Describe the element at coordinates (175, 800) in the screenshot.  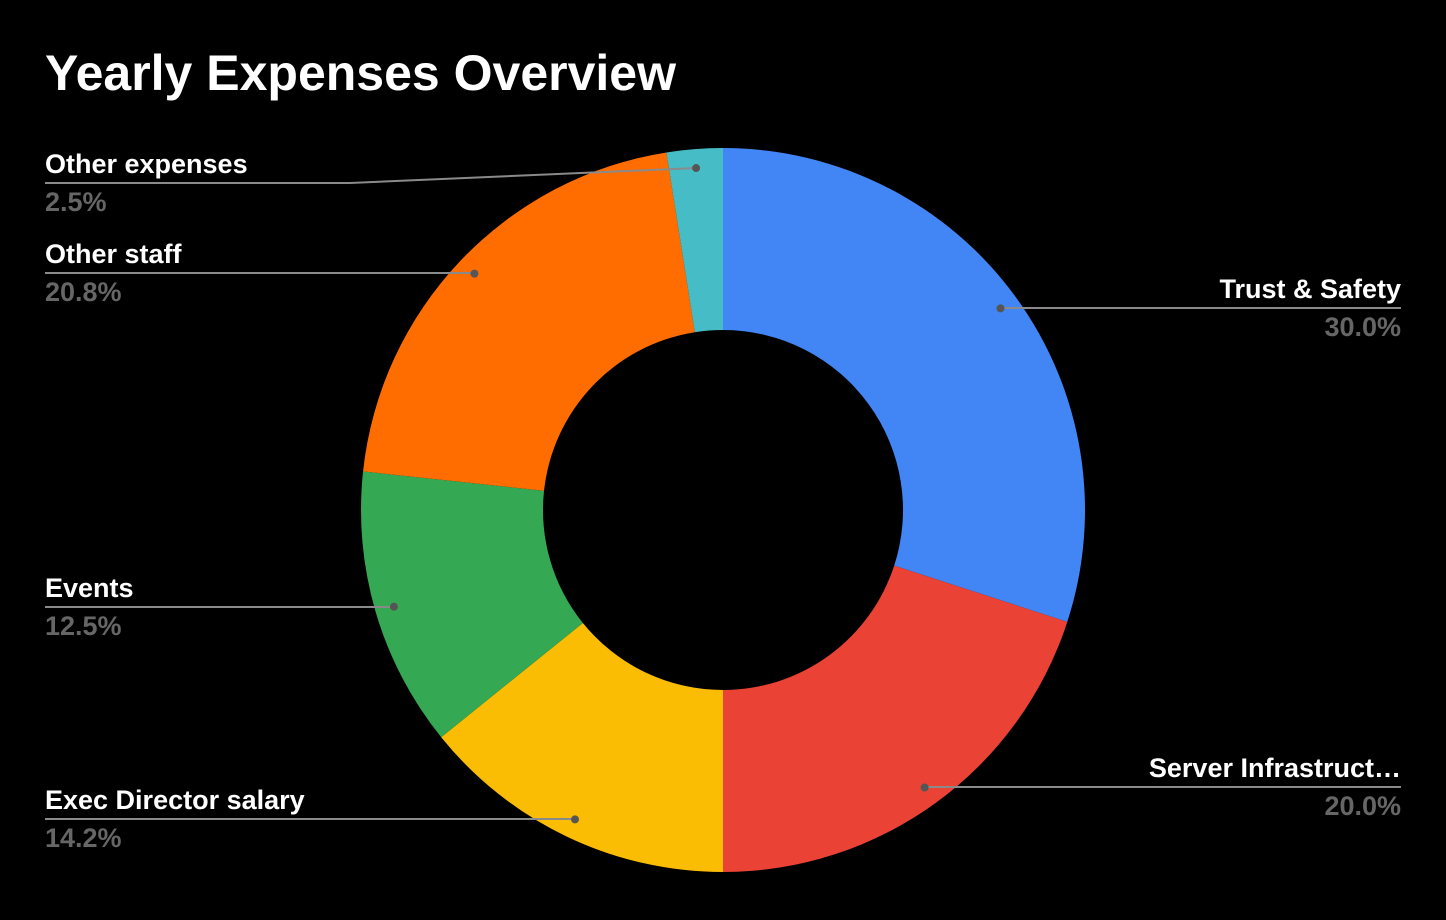
I see `slice-label-exec-director-salary: Exec Director salary` at that location.